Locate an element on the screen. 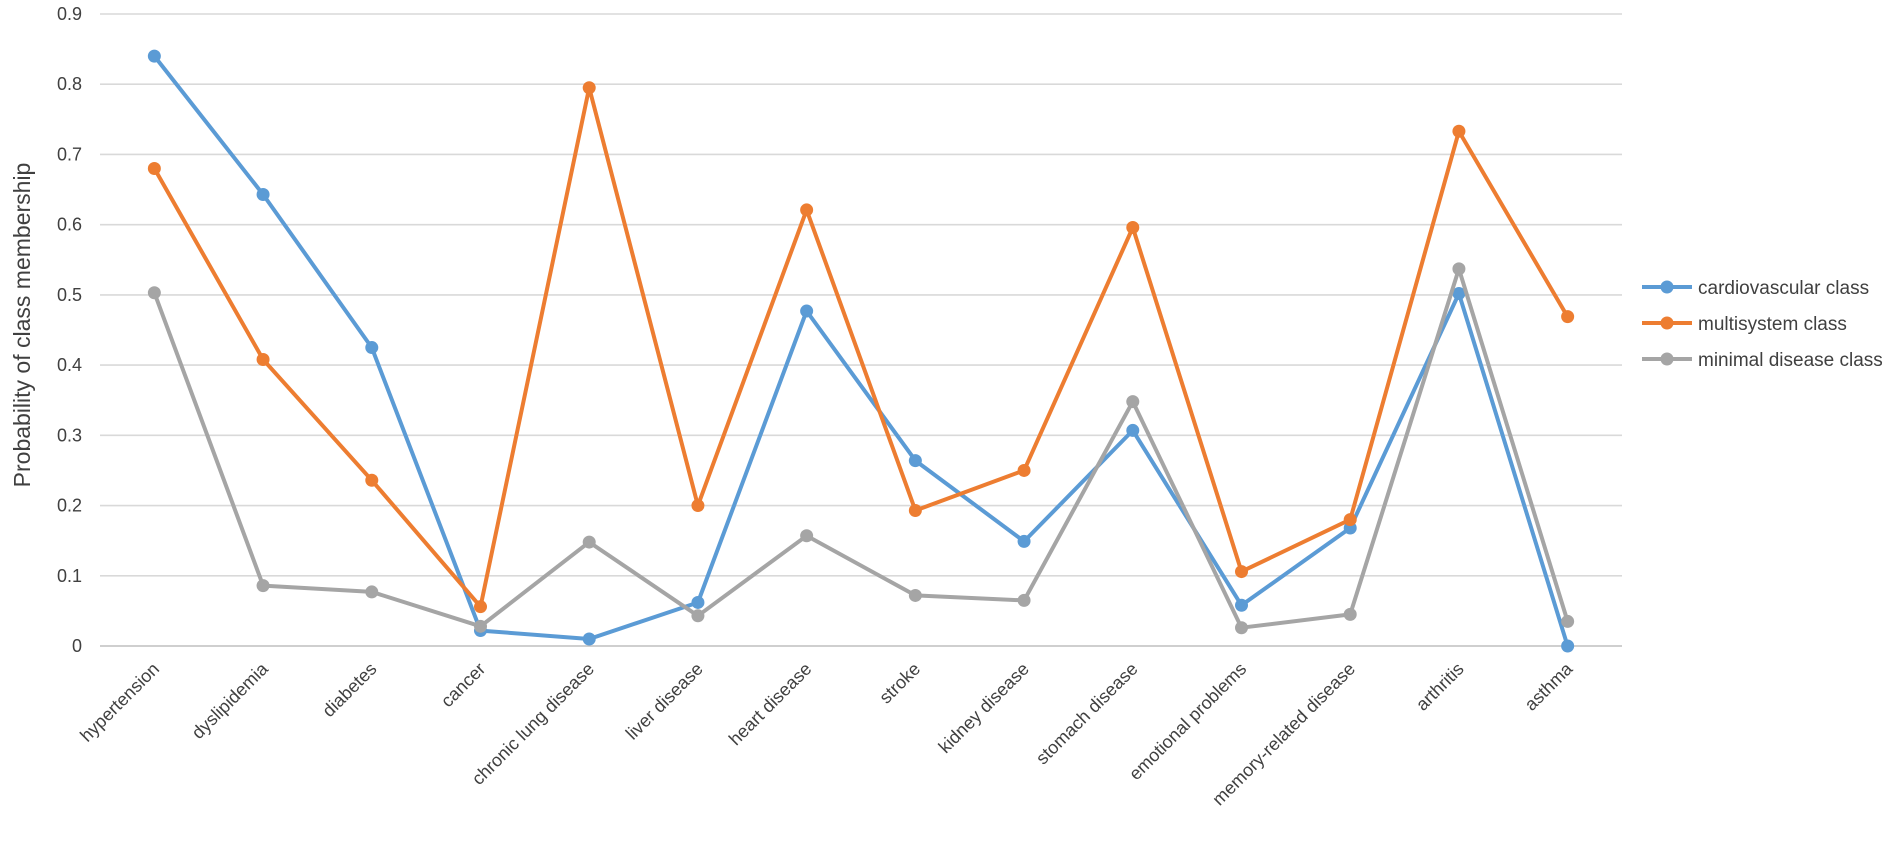  y-axis-ticks: 0 0.1 0.2 0.3 0.4 0.5 0.6 0.7 0.8 0.9 is located at coordinates (69, 330).